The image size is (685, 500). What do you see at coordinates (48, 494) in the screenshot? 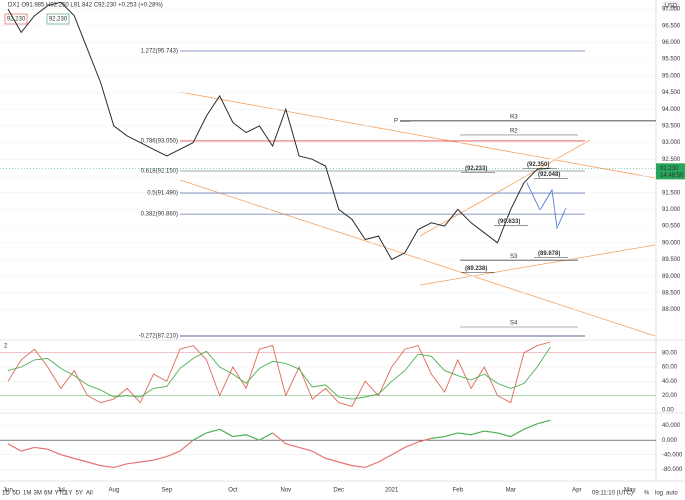
I see `range-button: 6M` at bounding box center [48, 494].